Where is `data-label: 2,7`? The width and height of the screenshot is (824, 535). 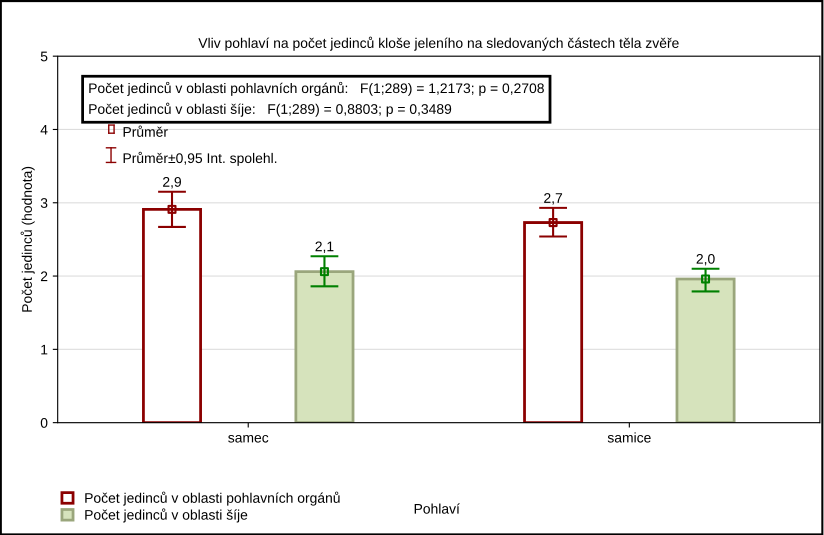 data-label: 2,7 is located at coordinates (553, 199).